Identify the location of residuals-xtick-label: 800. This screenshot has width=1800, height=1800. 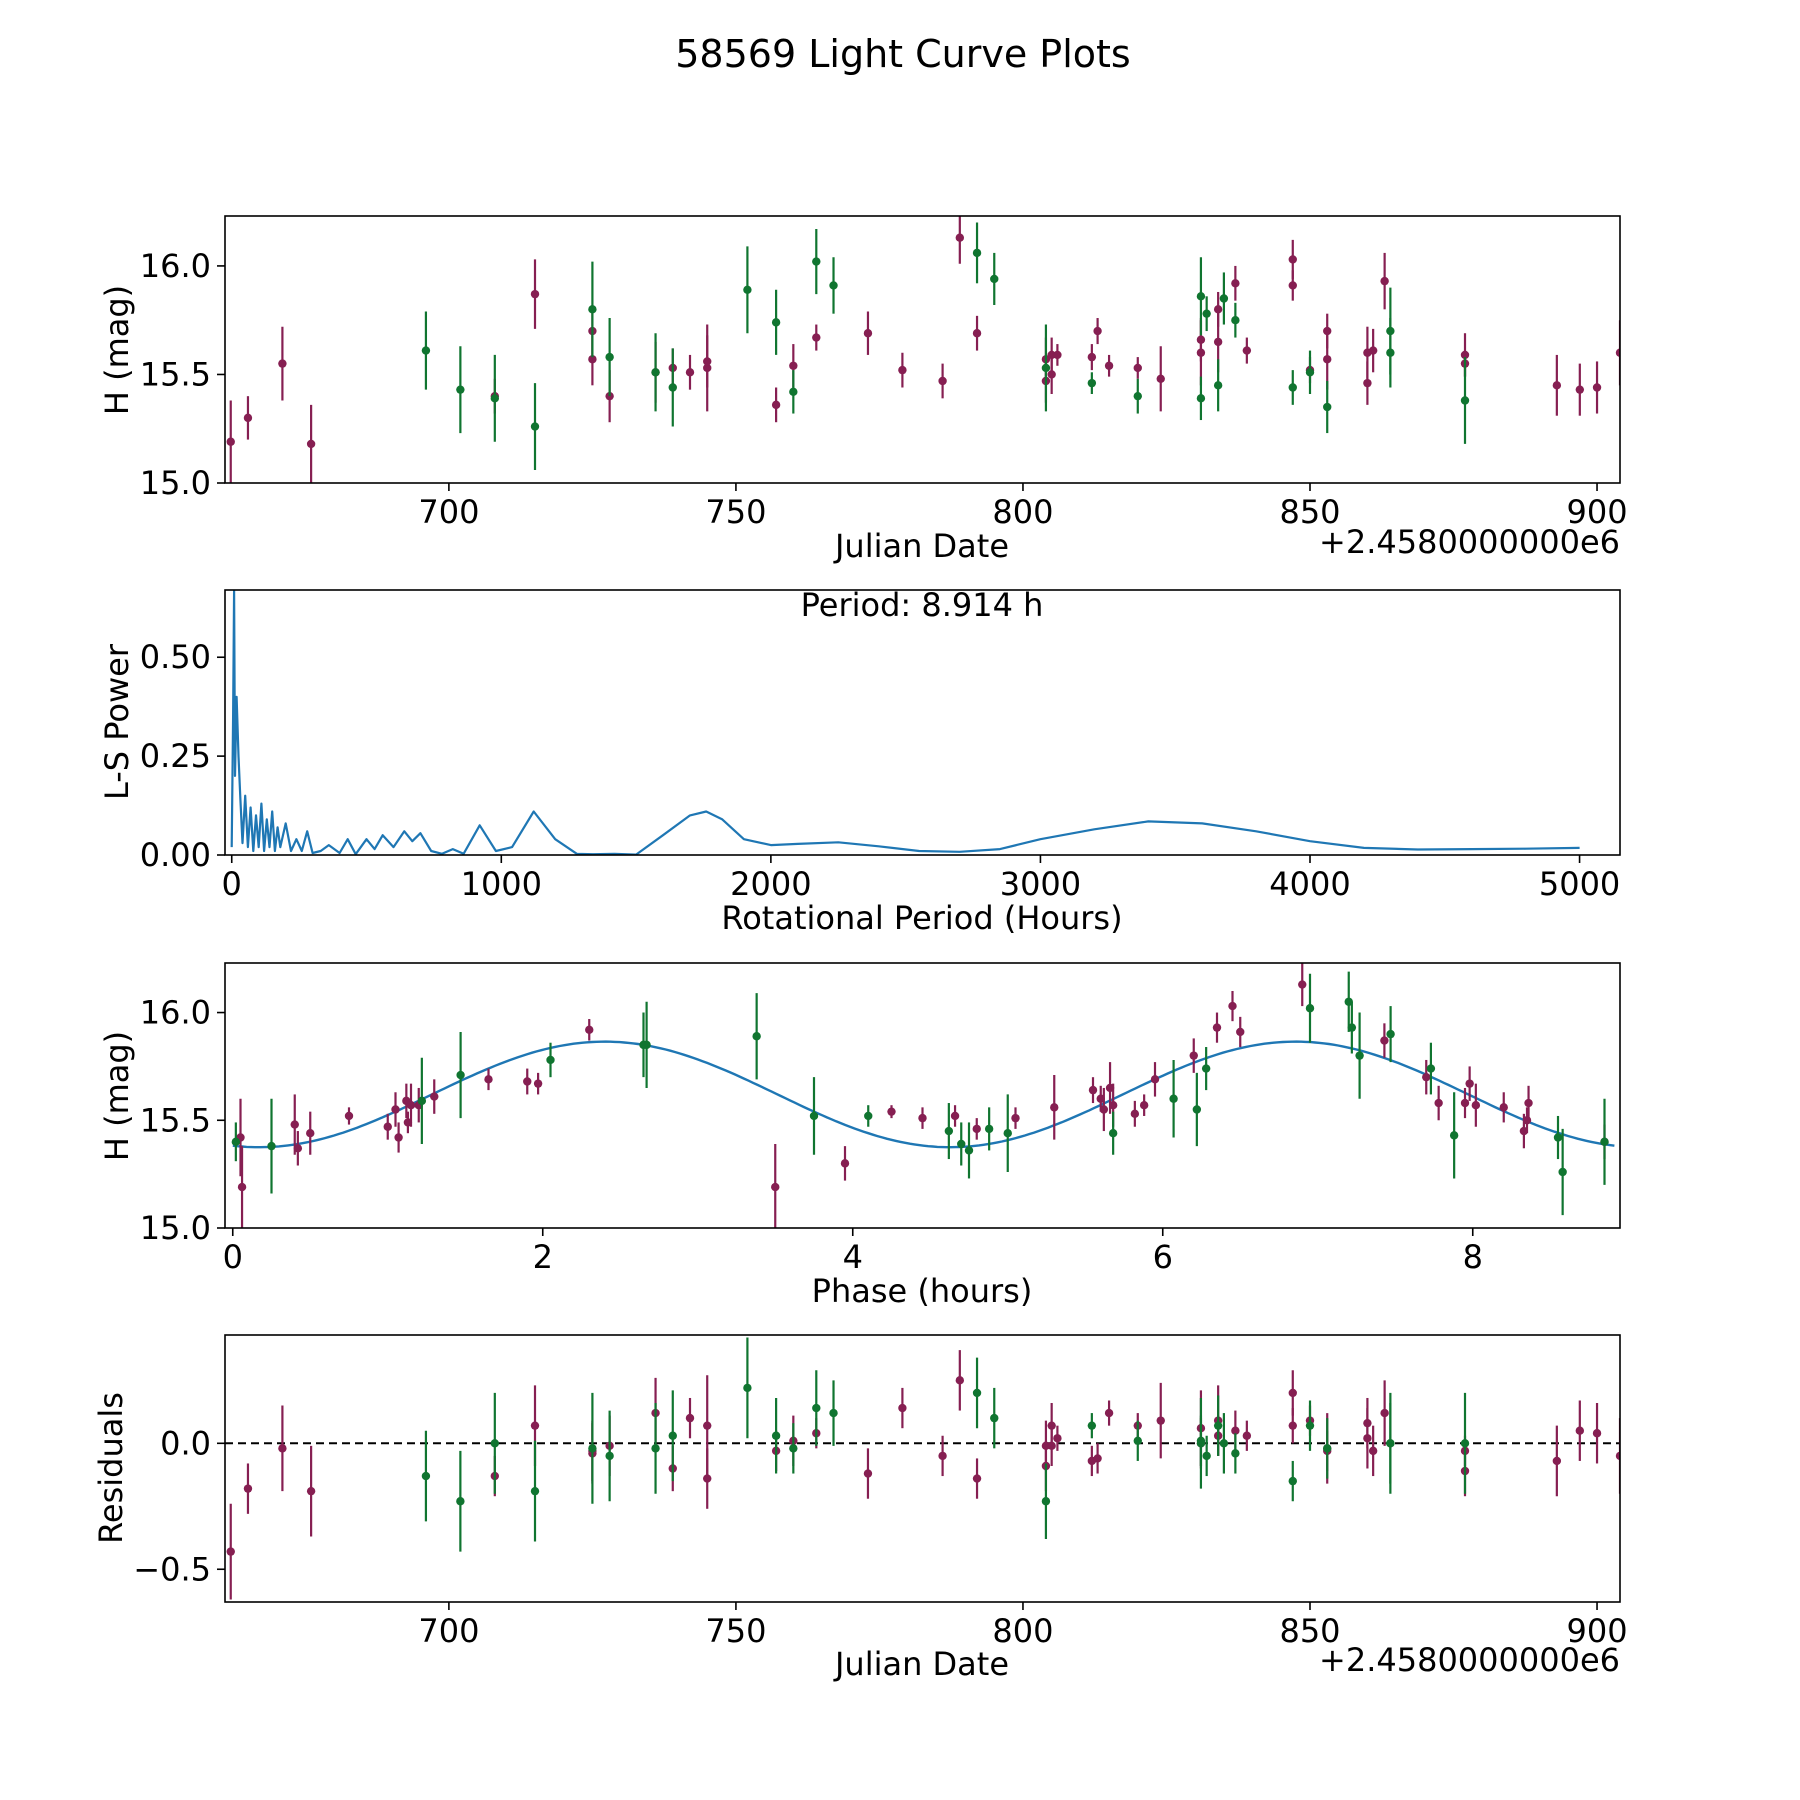
(1022, 1631).